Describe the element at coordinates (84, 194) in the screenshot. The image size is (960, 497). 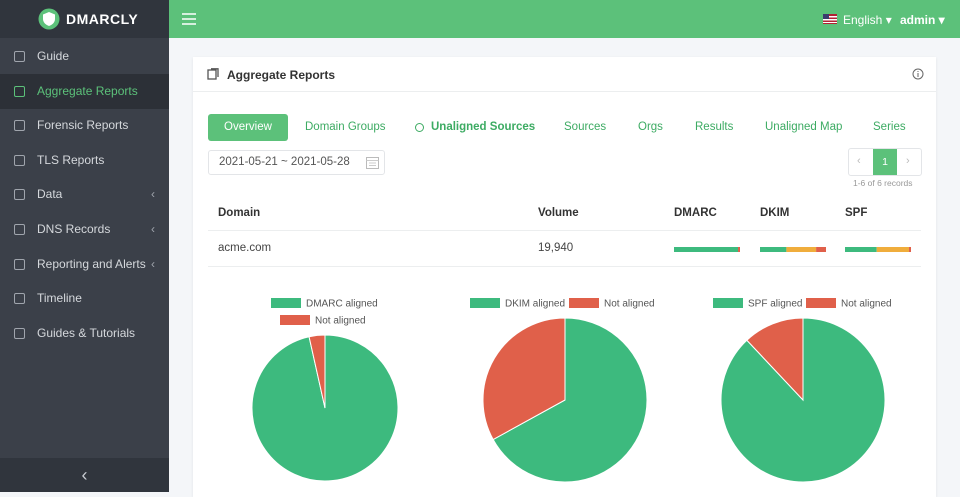
I see `nav-item: Data ‹` at that location.